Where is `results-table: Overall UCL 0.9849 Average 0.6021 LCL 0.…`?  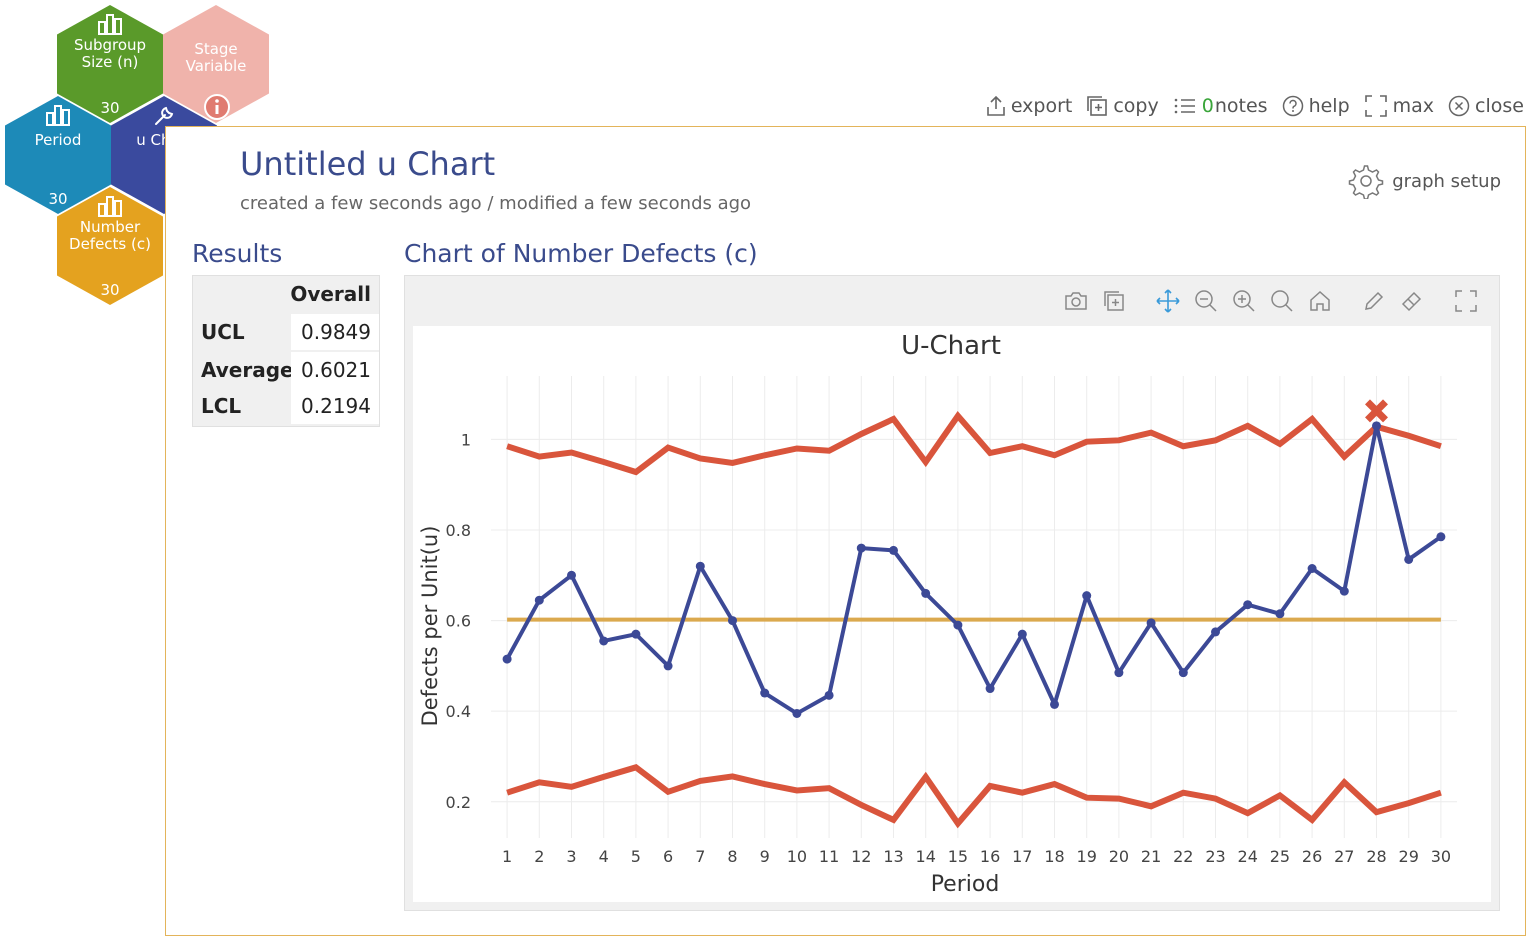
results-table: Overall UCL 0.9849 Average 0.6021 LCL 0.… is located at coordinates (286, 351).